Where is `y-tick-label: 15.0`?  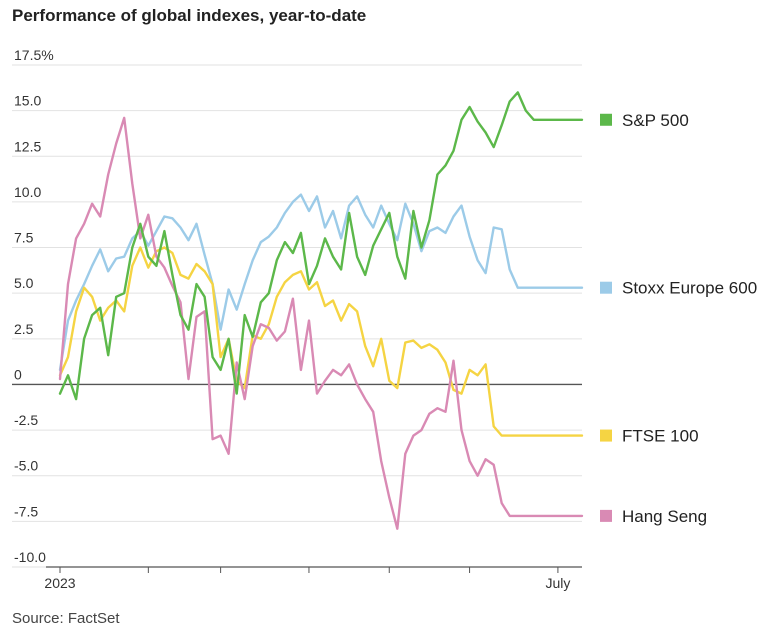
y-tick-label: 15.0 is located at coordinates (27, 101).